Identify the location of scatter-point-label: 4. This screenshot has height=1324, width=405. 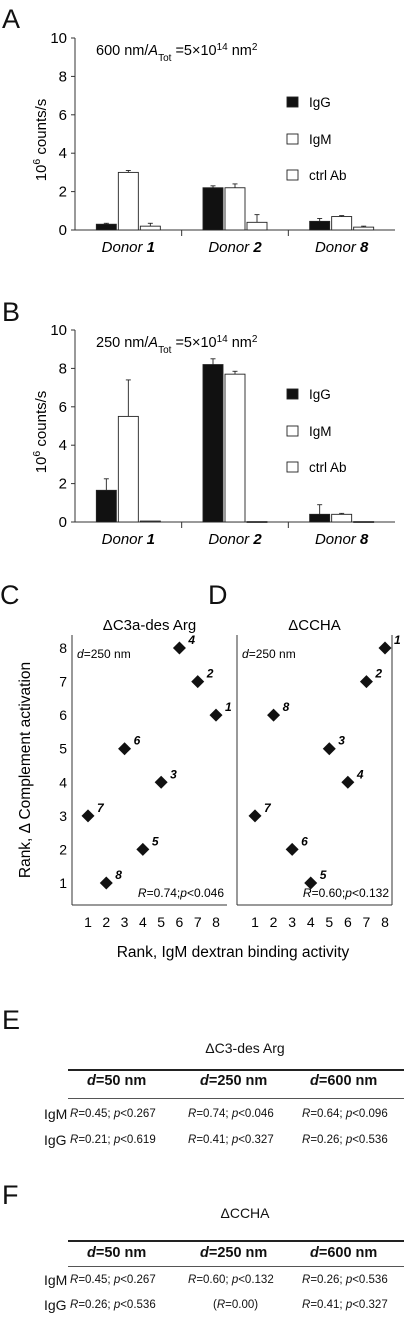
(360, 774).